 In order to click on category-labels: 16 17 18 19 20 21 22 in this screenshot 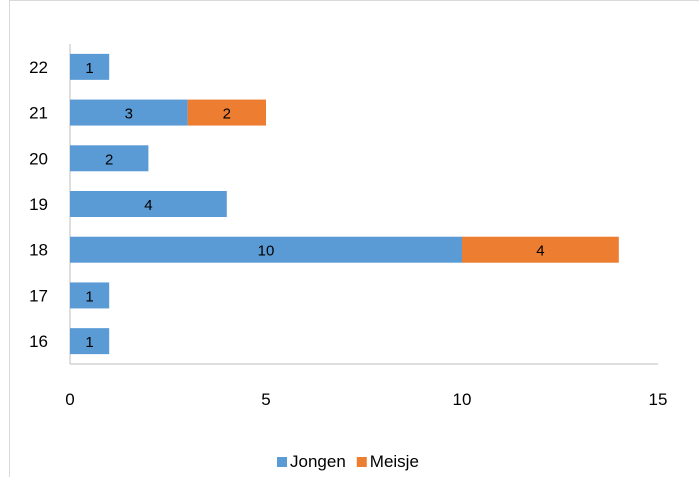, I will do `click(38, 204)`.